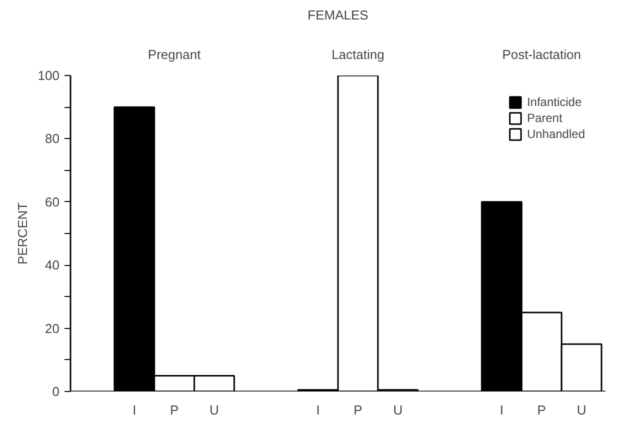 This screenshot has width=623, height=428. I want to click on text: Lactating, so click(358, 54).